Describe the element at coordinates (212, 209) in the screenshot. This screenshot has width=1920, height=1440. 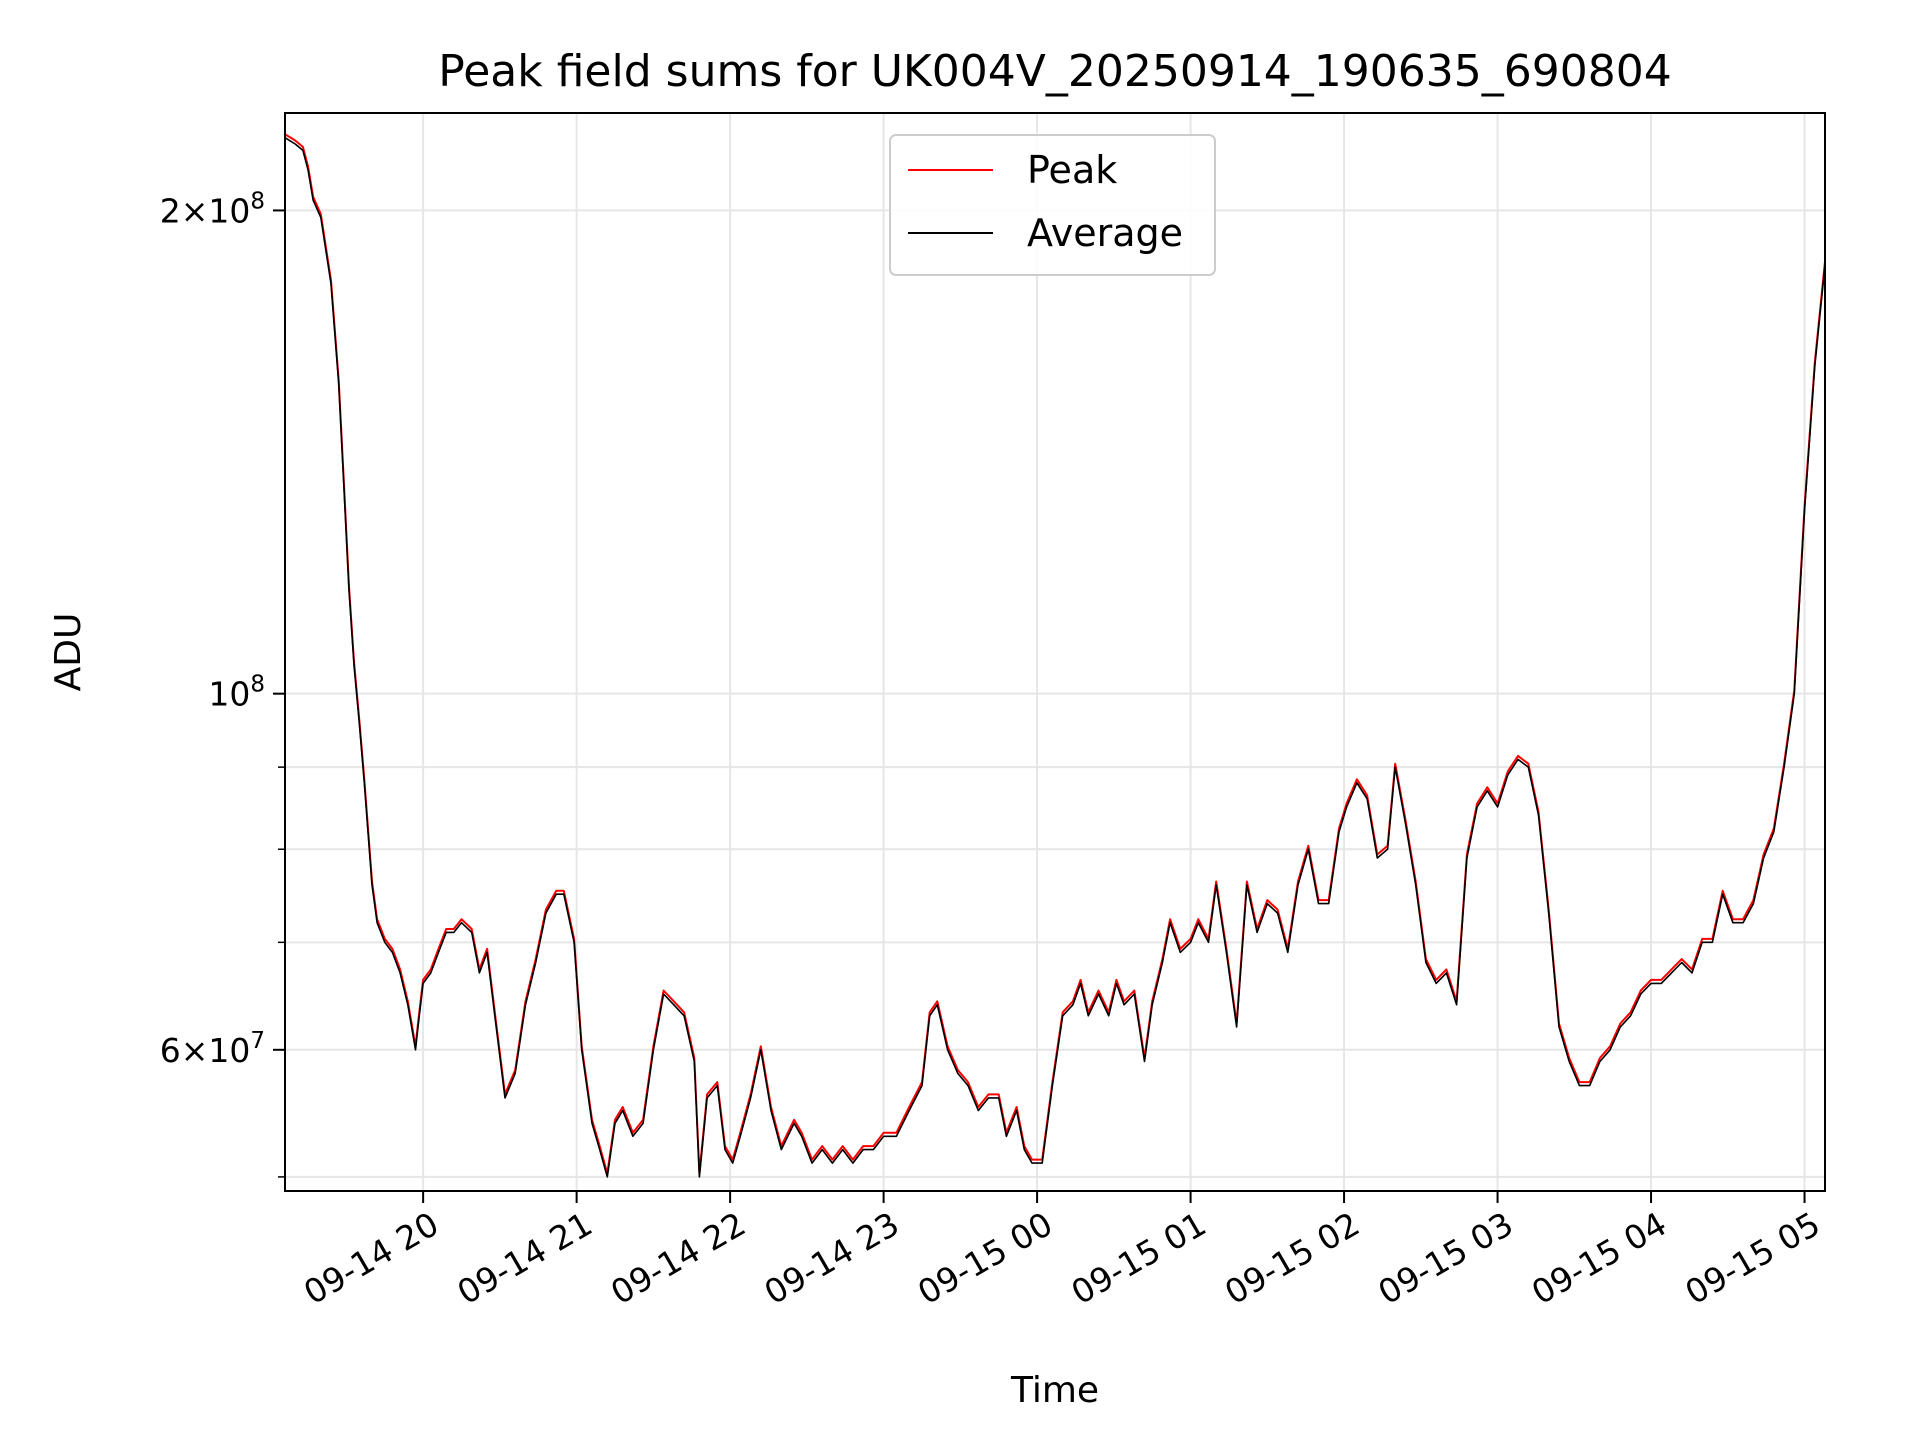
I see `y-tick-label: 2×108` at that location.